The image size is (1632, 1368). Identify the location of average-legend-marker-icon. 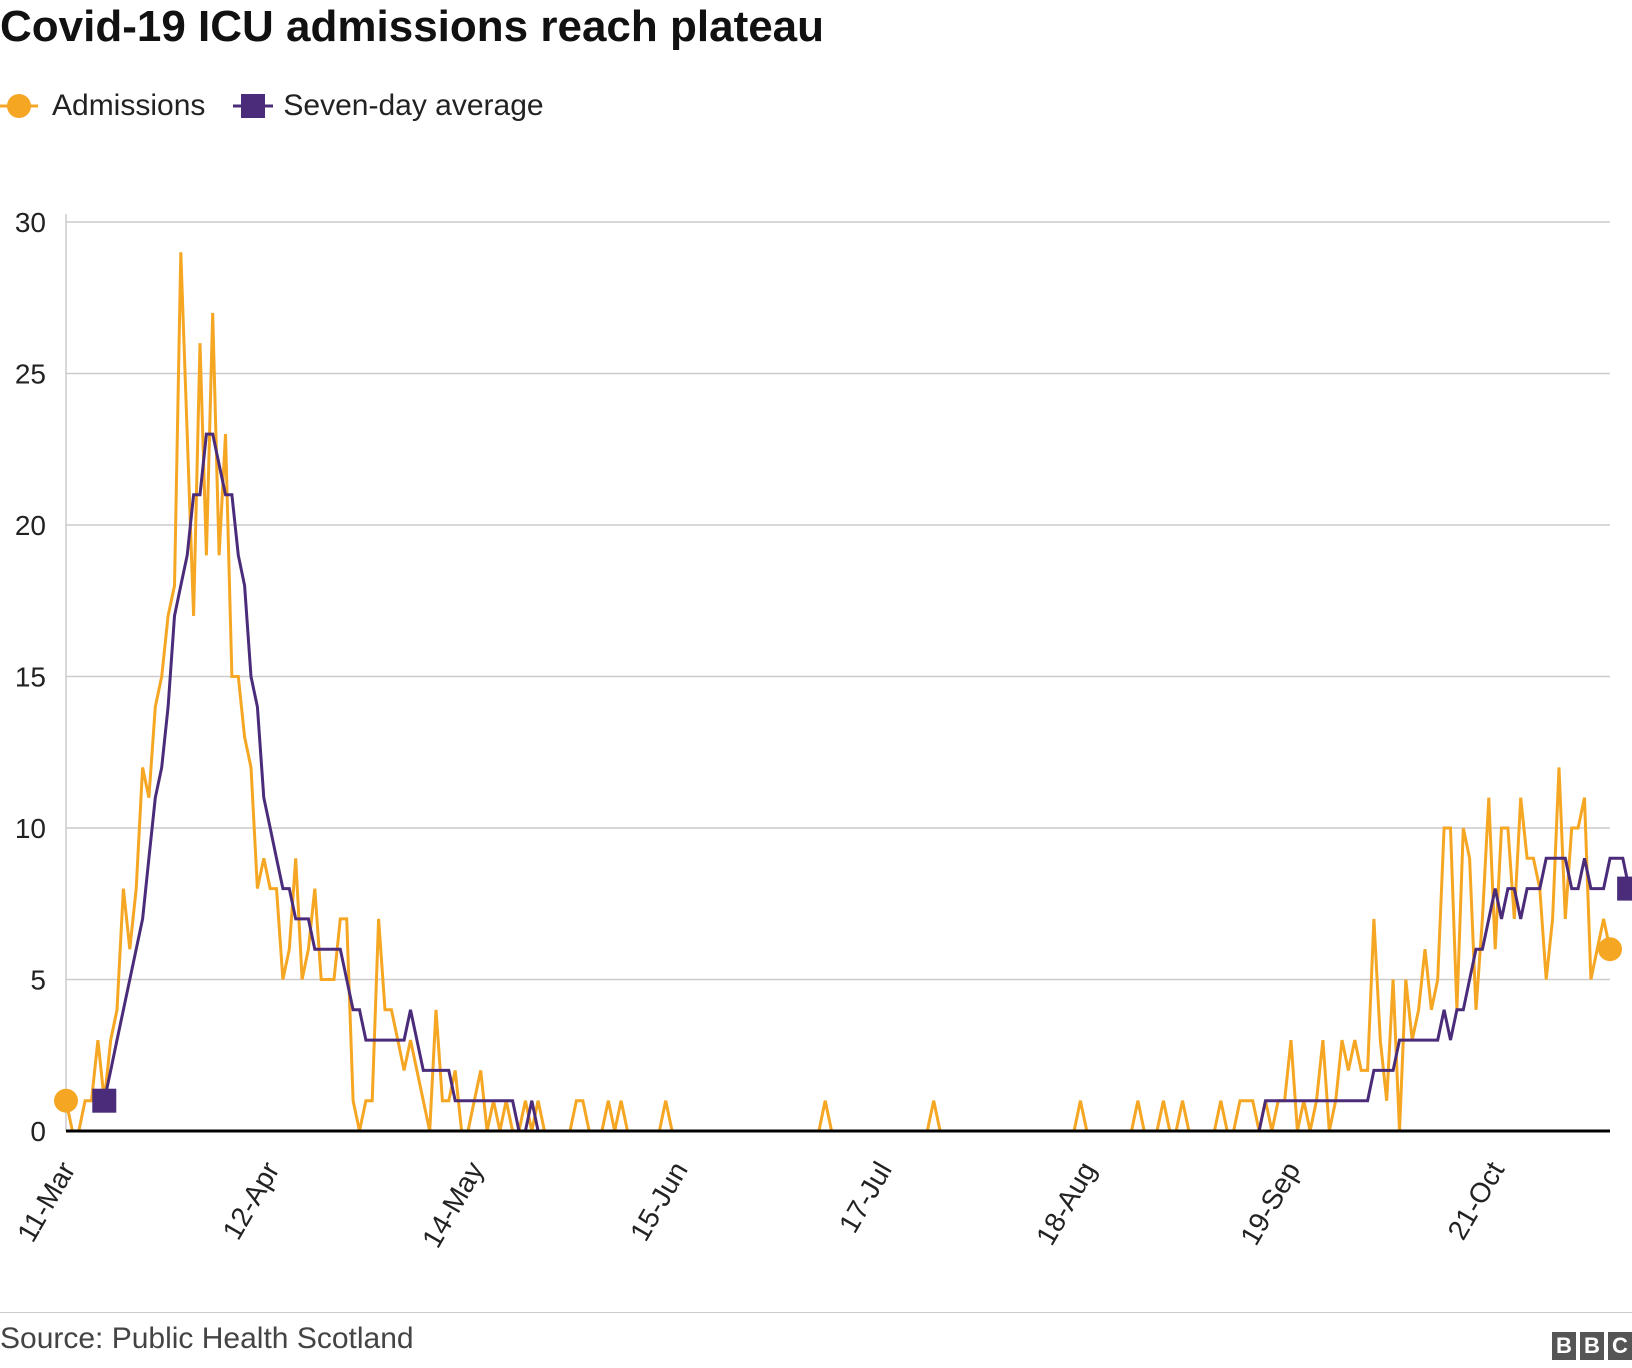
(253, 106).